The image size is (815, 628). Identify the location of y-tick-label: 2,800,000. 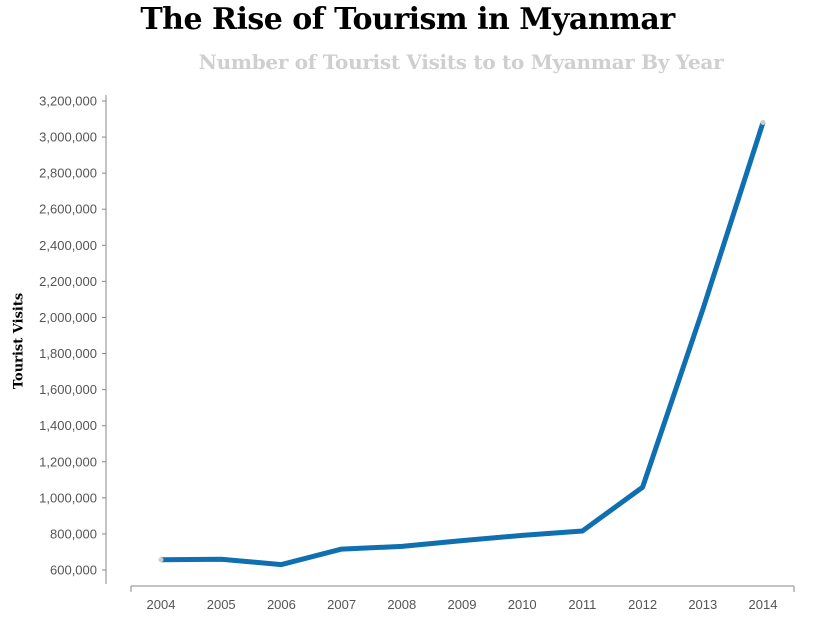
(68, 173).